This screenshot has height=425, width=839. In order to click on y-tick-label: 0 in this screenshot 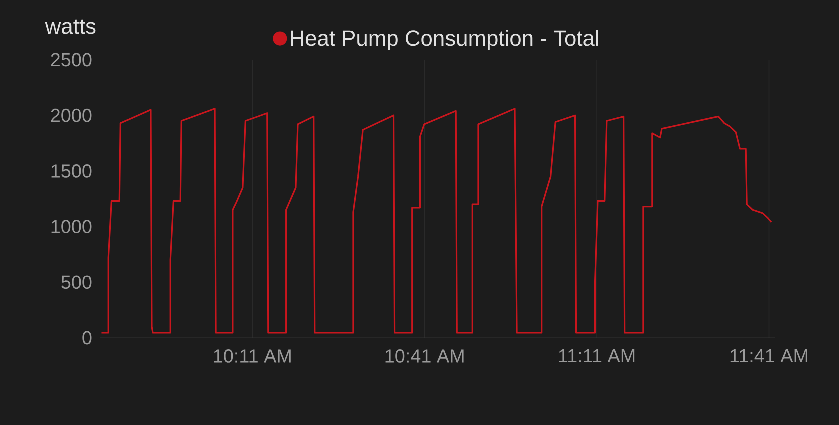, I will do `click(87, 338)`.